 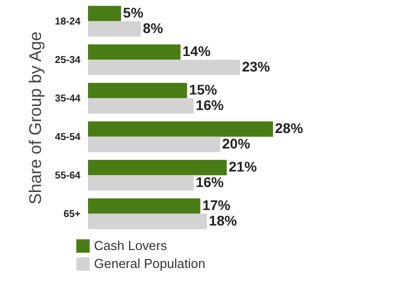 What do you see at coordinates (133, 12) in the screenshot?
I see `data-label: 5%` at bounding box center [133, 12].